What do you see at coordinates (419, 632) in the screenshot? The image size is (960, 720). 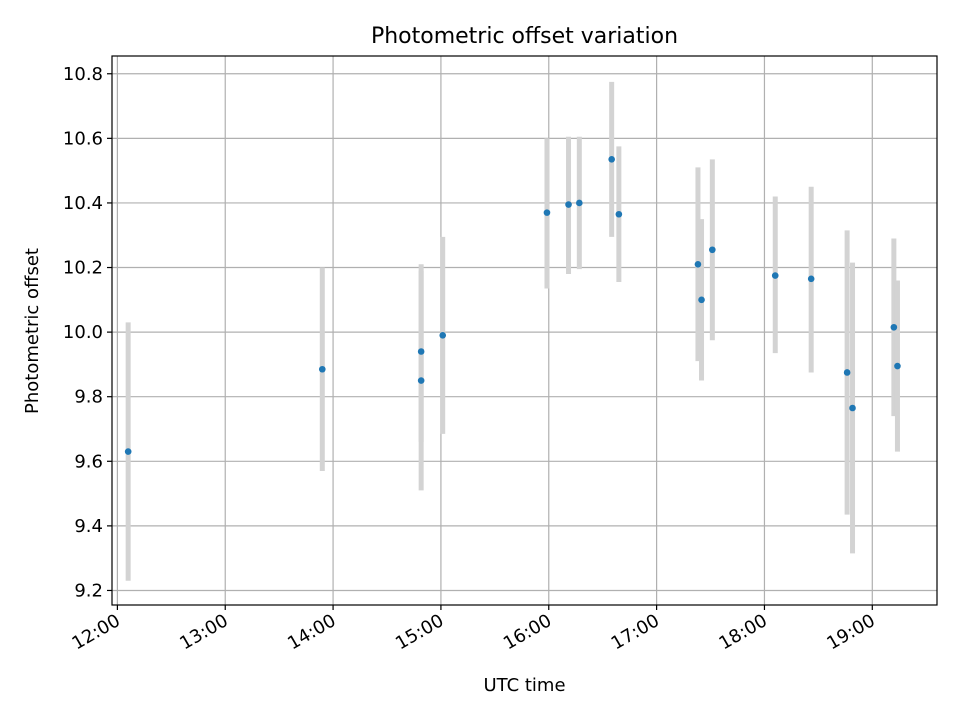 I see `x-tick-label: 15:00` at bounding box center [419, 632].